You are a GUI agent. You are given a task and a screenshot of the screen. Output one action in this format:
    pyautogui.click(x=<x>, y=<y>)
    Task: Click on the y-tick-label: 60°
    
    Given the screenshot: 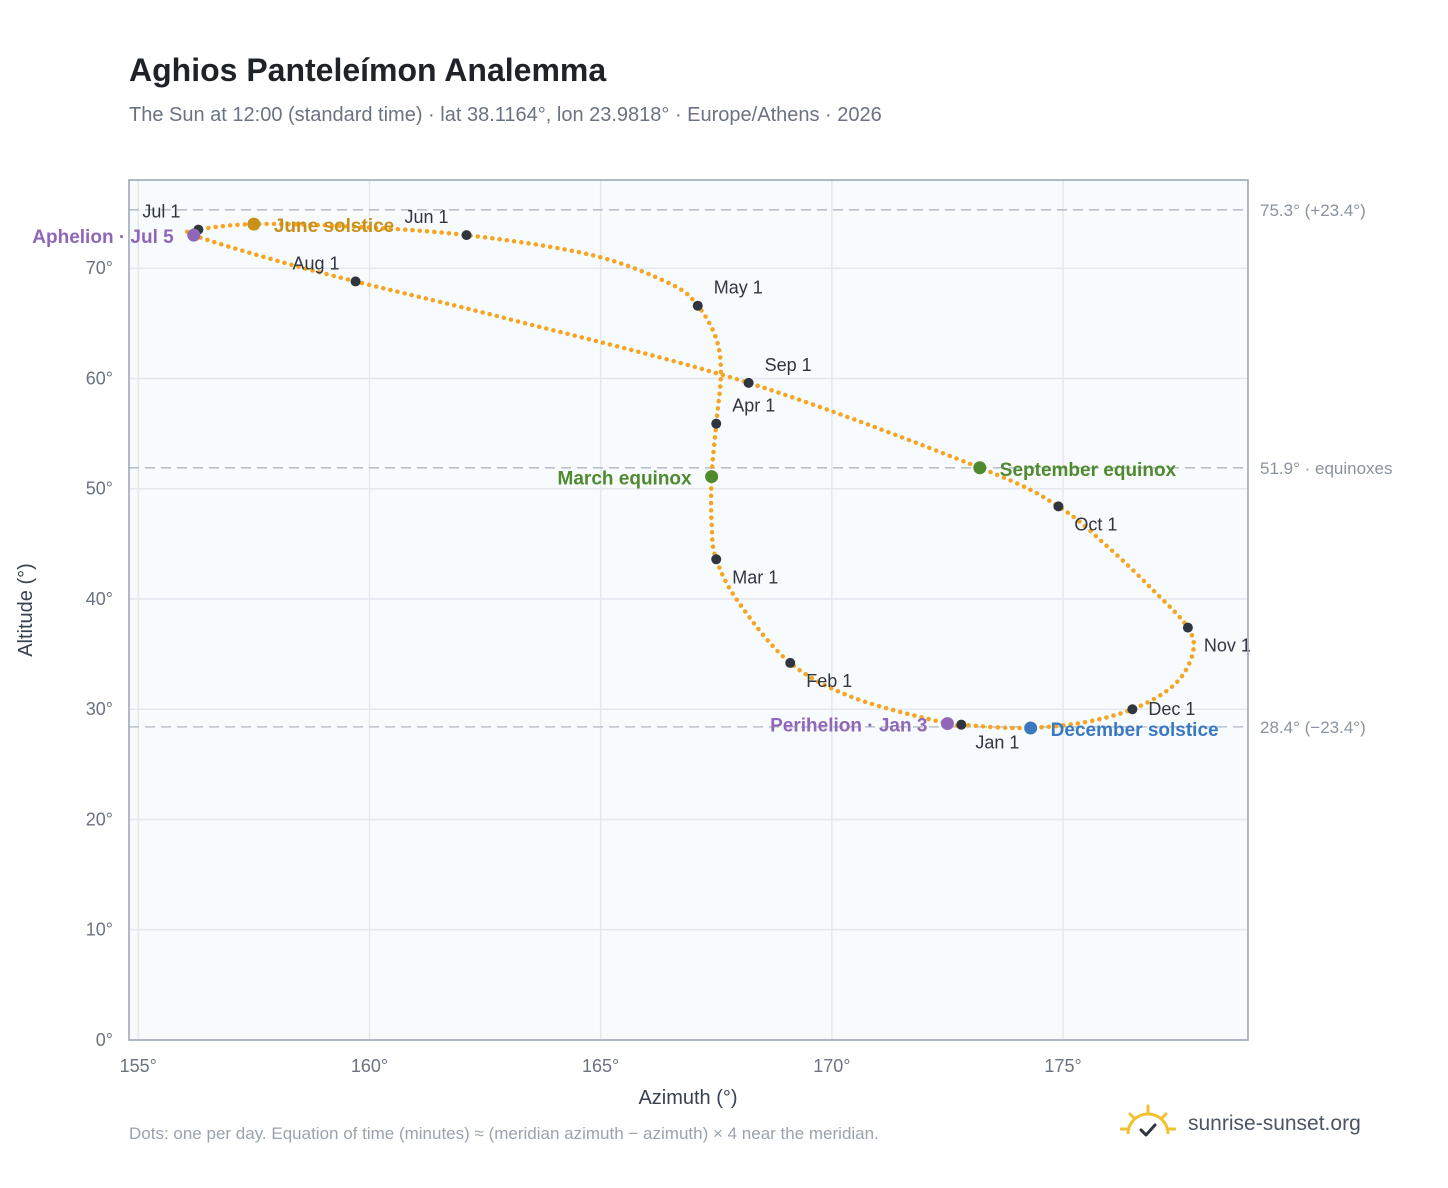 What is the action you would take?
    pyautogui.click(x=99, y=378)
    